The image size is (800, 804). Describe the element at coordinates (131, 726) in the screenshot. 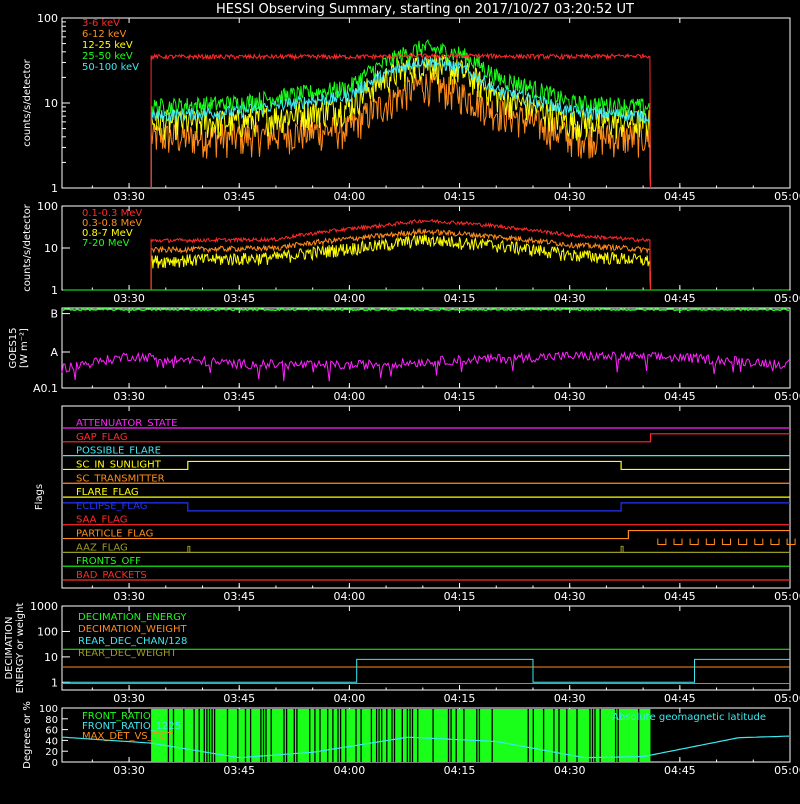

I see `panel-front-ratio-legend-entry: FRONT_RATIO_1225` at that location.